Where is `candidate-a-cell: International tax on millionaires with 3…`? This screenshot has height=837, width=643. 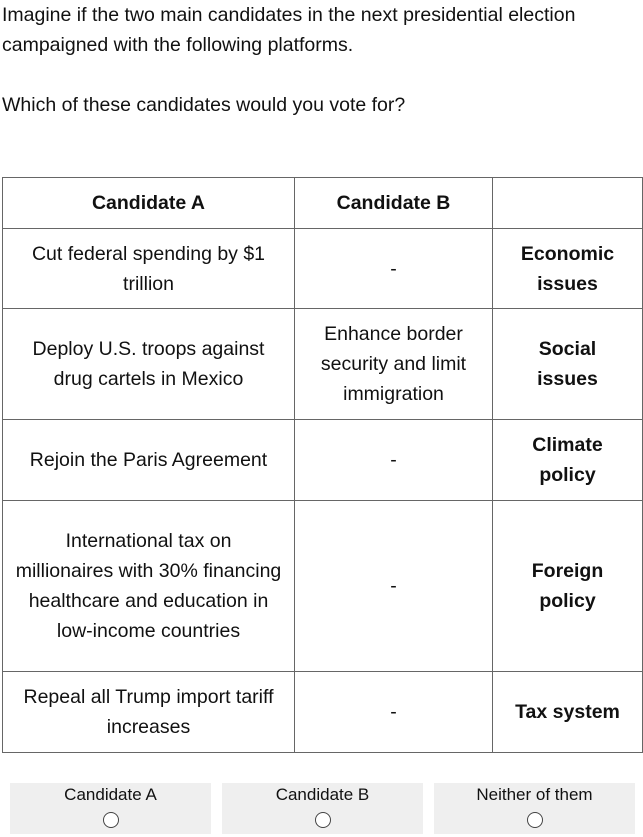 candidate-a-cell: International tax on millionaires with 3… is located at coordinates (148, 586).